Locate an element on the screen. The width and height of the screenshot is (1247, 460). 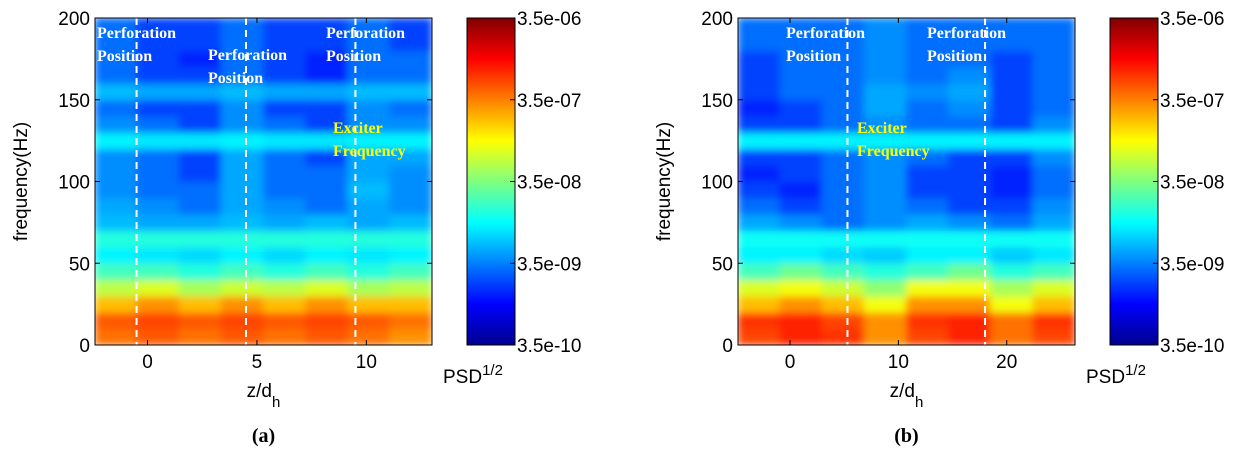
panel-caption: (b) is located at coordinates (906, 436).